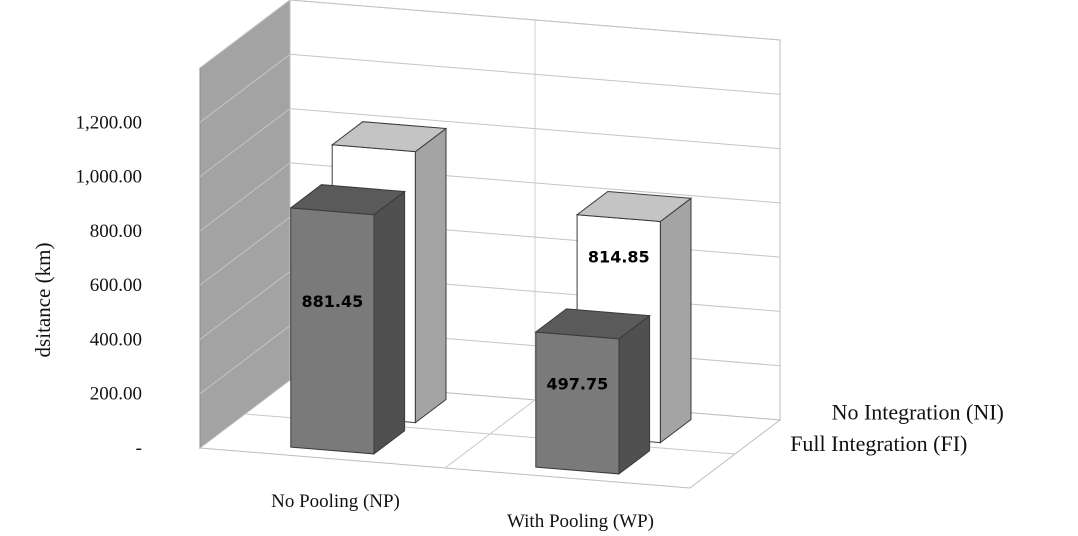  I want to click on series-label: No Integration (NI), so click(918, 412).